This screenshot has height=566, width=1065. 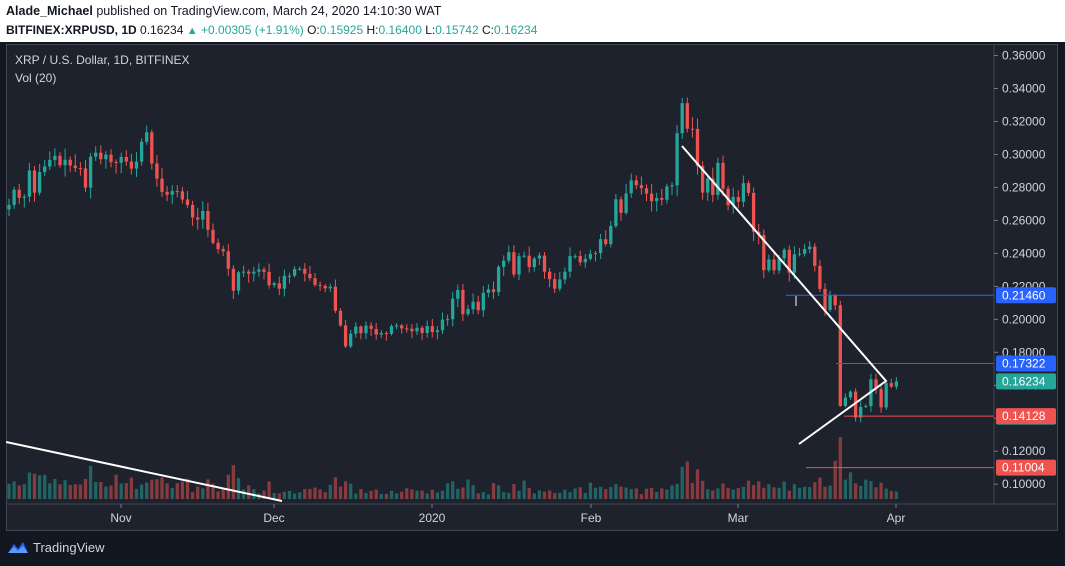 I want to click on author-name: Alade_Michael, so click(x=49, y=11).